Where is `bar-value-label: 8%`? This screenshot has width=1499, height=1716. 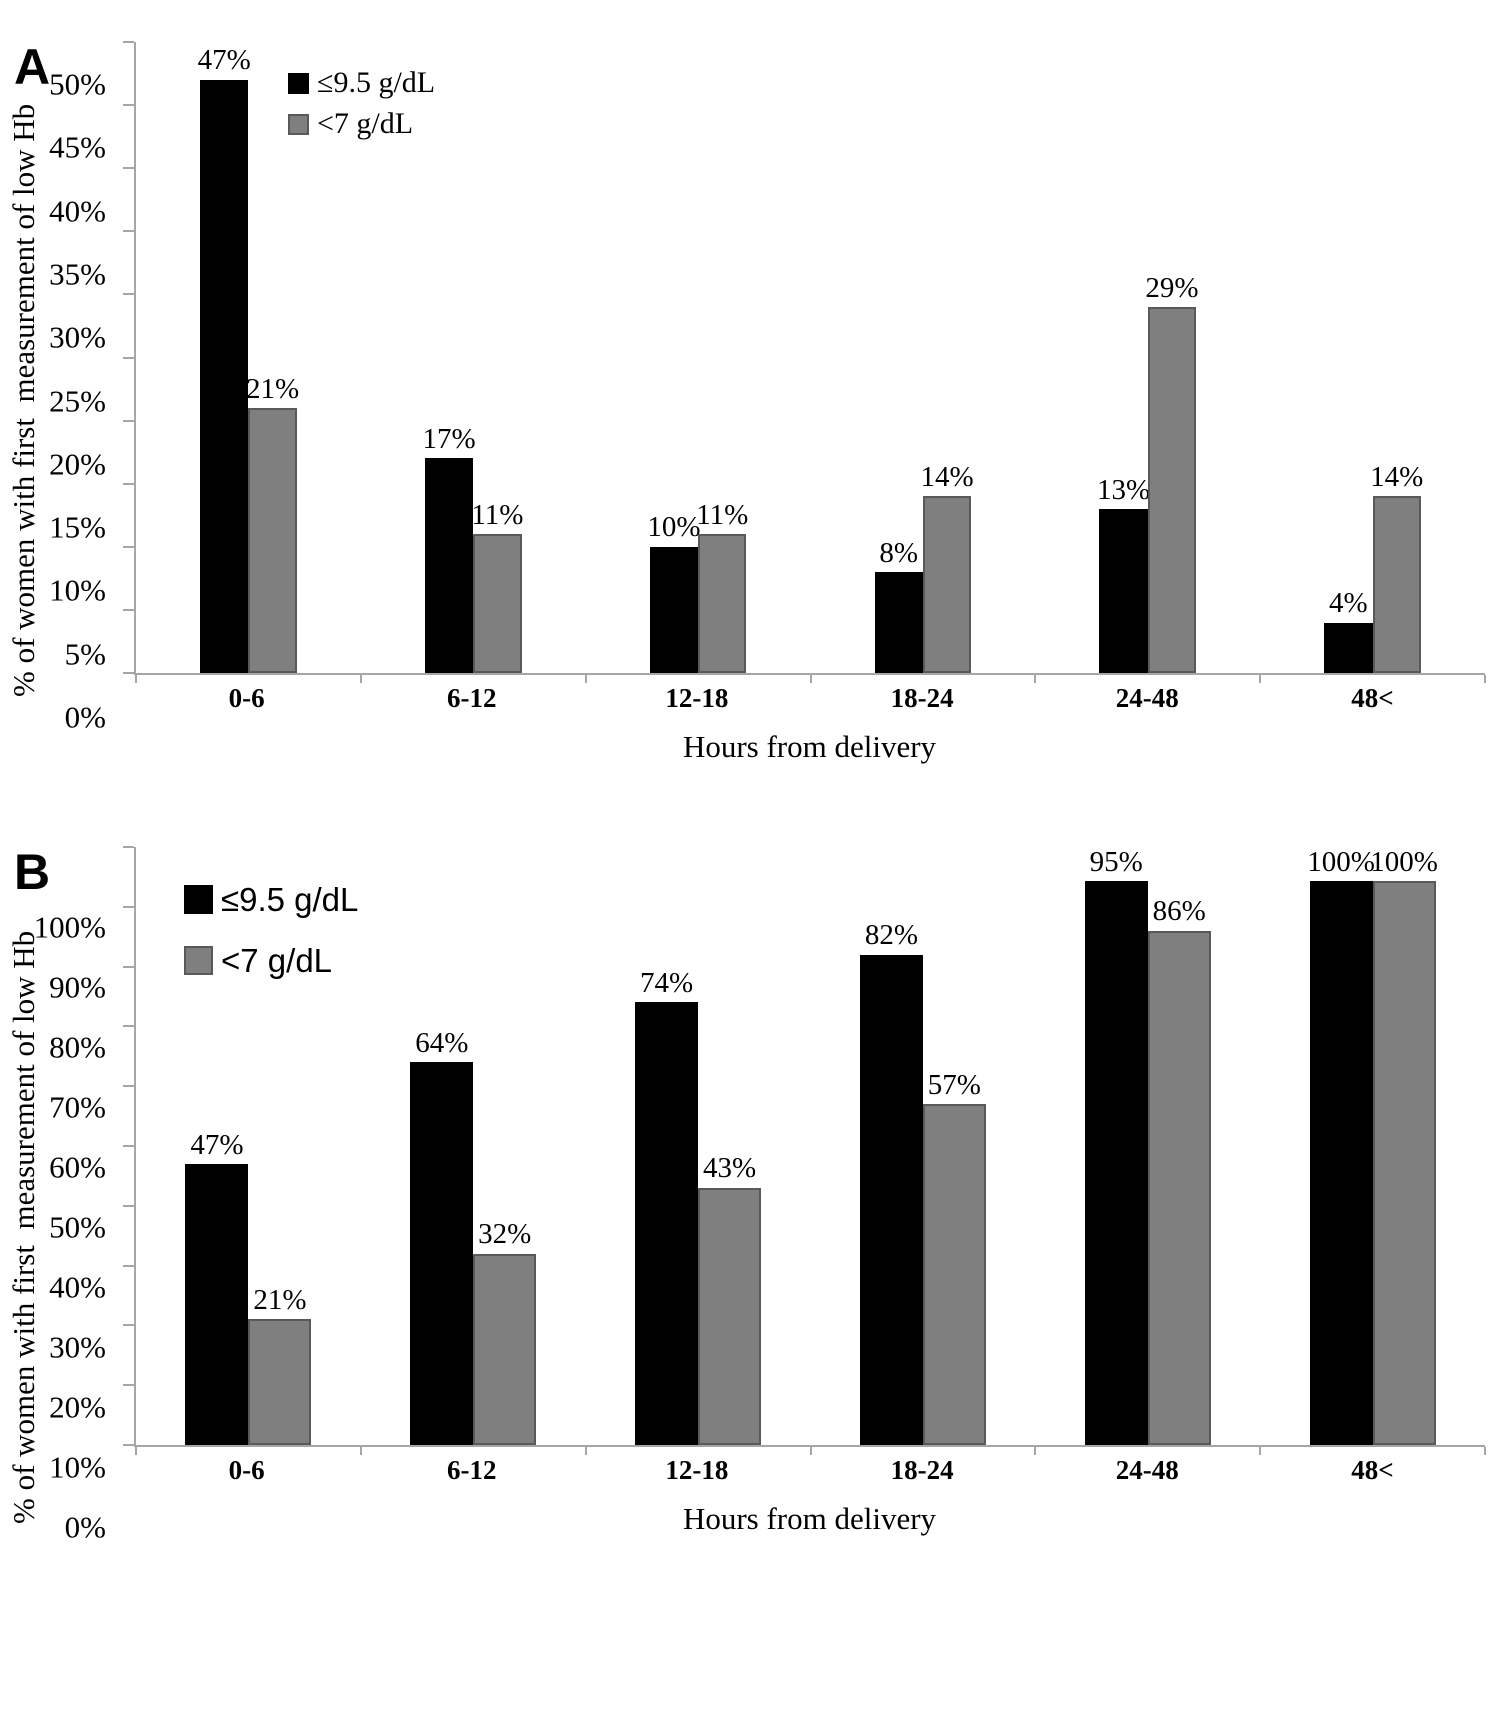 bar-value-label: 8% is located at coordinates (899, 552).